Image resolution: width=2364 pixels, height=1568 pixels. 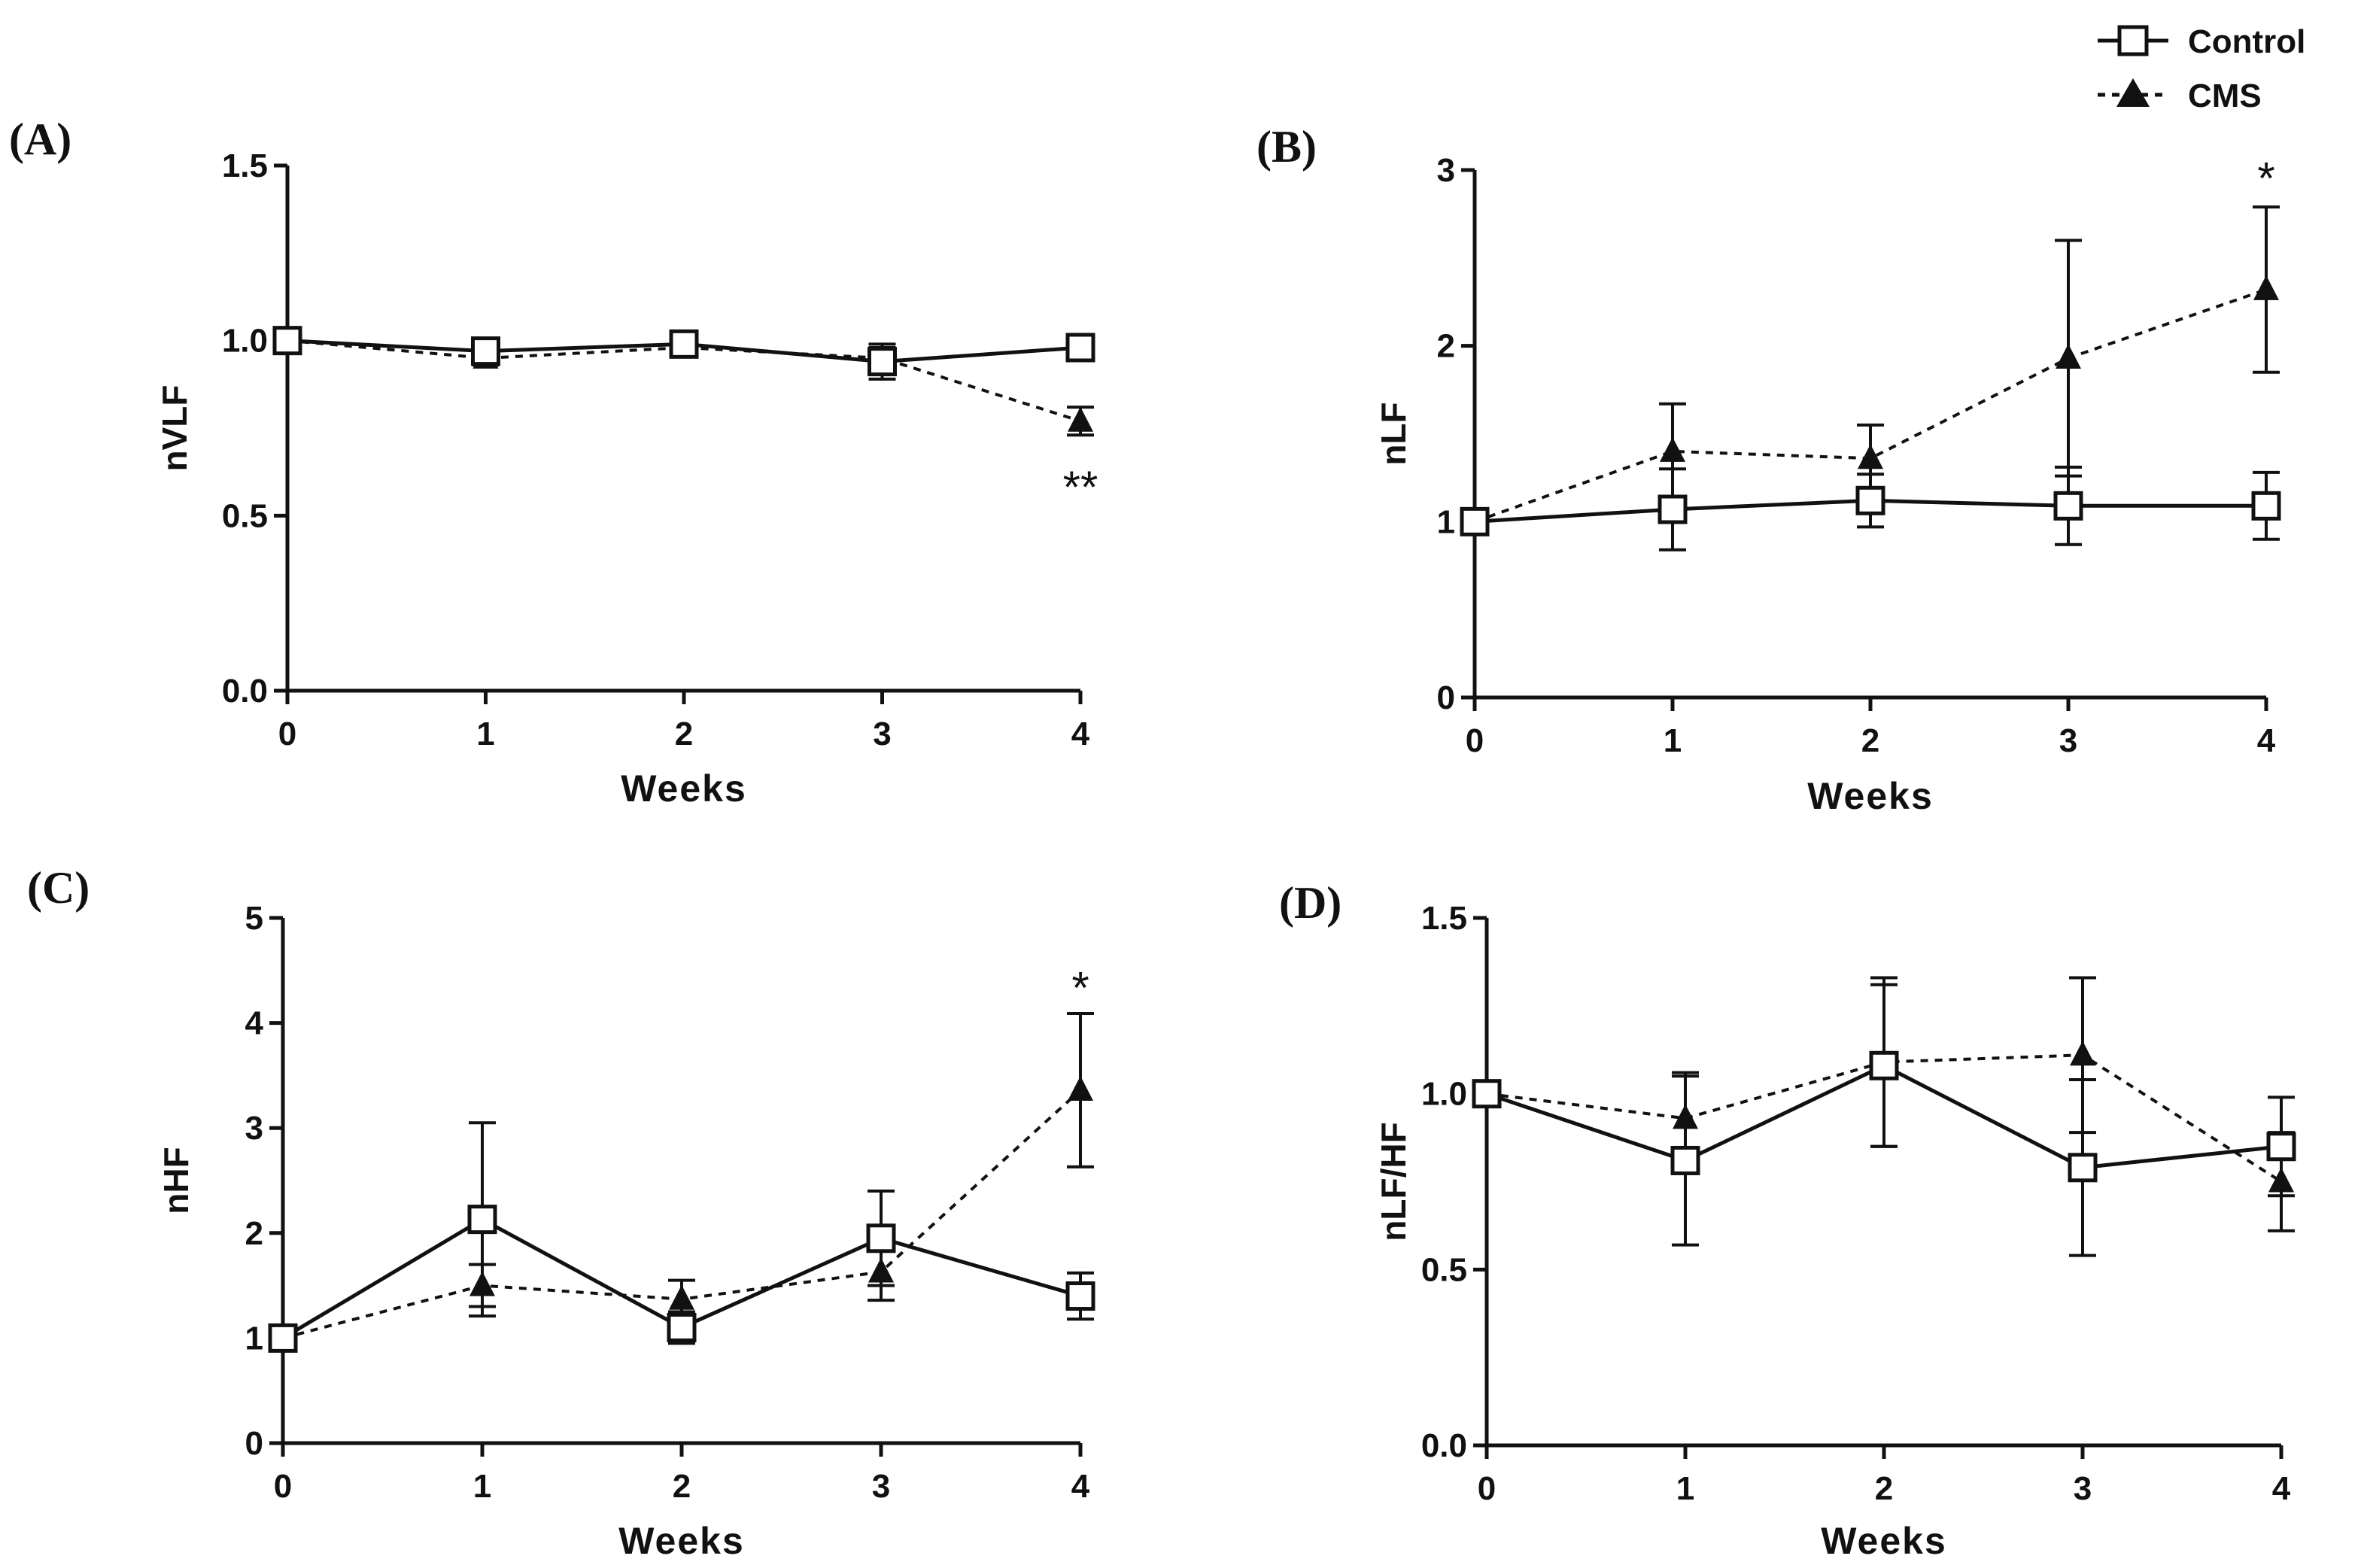 I want to click on legend-cms-marker, so click(x=2133, y=92).